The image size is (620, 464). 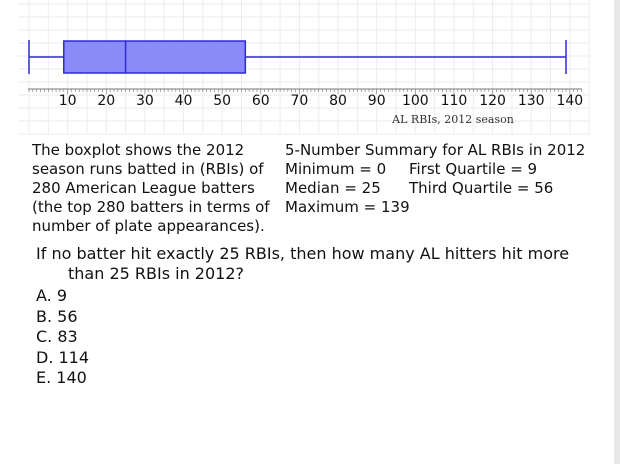 I want to click on tick-label: 30, so click(x=145, y=101).